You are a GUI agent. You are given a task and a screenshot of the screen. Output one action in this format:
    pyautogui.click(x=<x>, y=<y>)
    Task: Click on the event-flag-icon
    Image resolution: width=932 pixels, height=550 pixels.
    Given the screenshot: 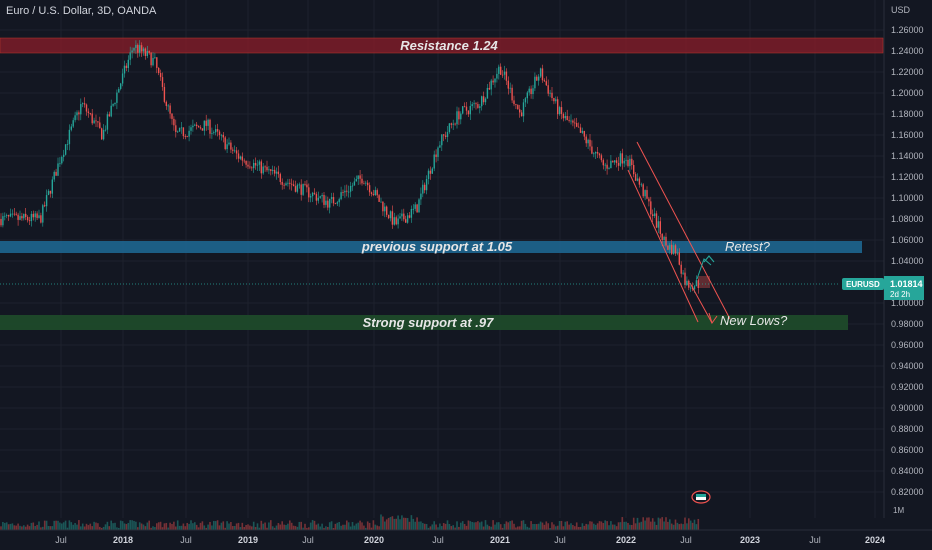 What is the action you would take?
    pyautogui.click(x=701, y=497)
    